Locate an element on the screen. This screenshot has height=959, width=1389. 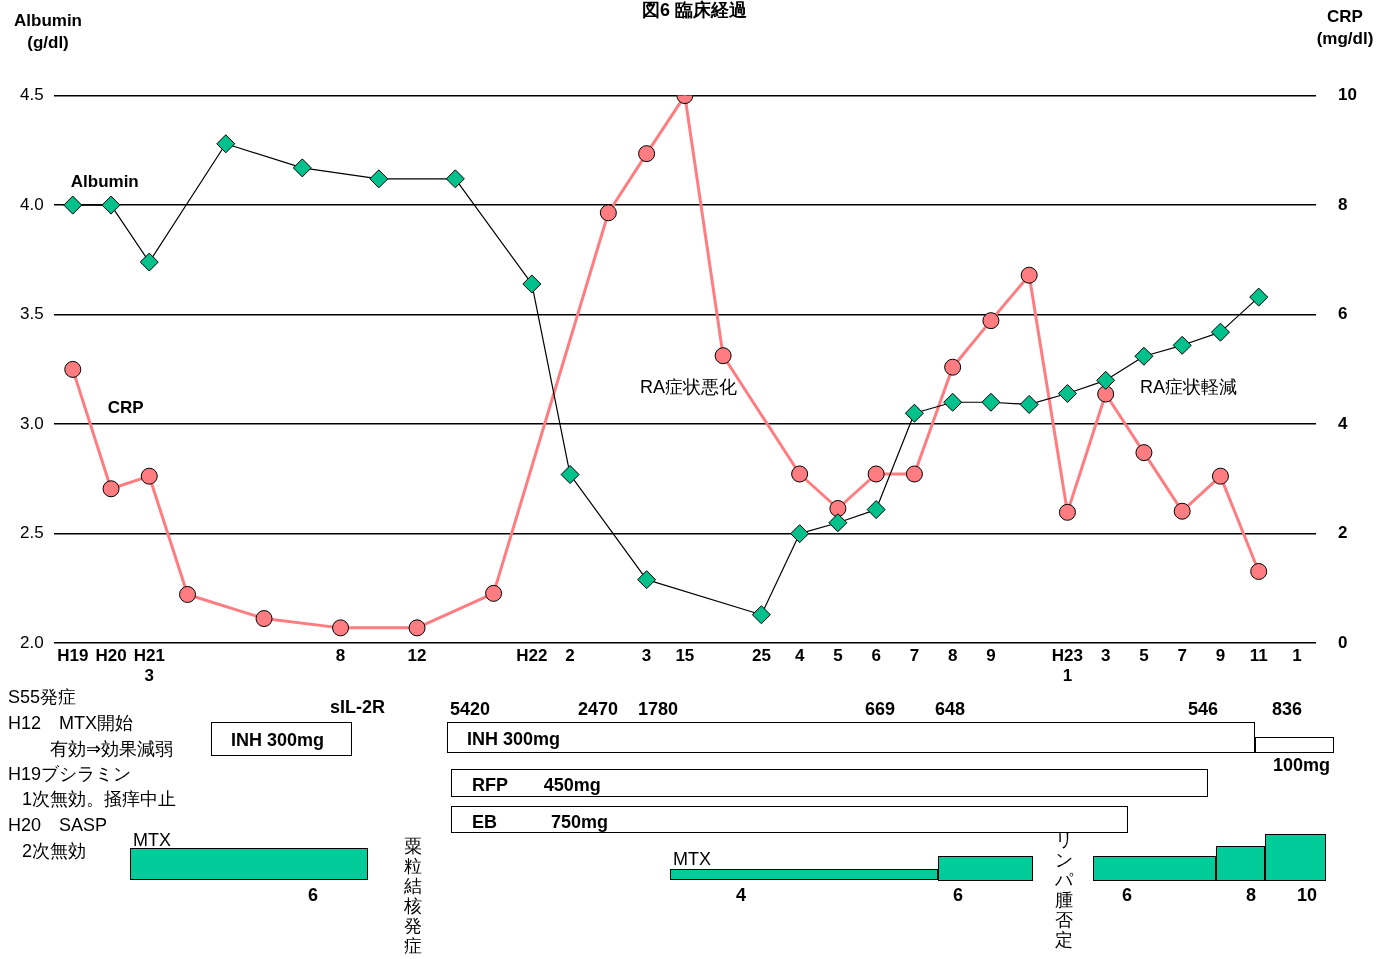
text: H19ブシラミン is located at coordinates (70, 774).